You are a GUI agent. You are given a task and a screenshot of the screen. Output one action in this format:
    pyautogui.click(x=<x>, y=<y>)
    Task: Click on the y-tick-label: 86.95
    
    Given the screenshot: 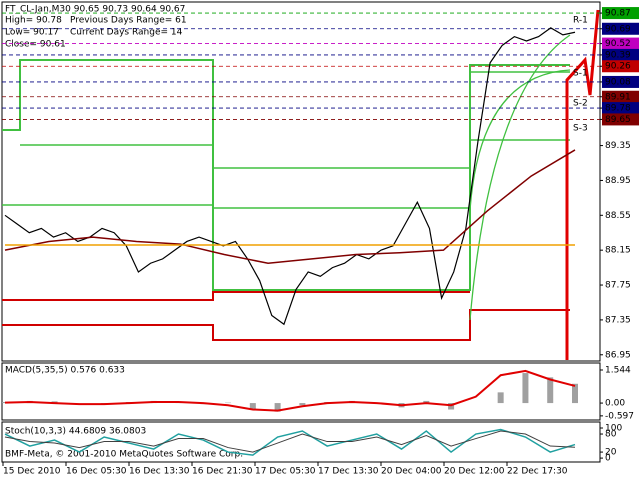 What is the action you would take?
    pyautogui.click(x=618, y=355)
    